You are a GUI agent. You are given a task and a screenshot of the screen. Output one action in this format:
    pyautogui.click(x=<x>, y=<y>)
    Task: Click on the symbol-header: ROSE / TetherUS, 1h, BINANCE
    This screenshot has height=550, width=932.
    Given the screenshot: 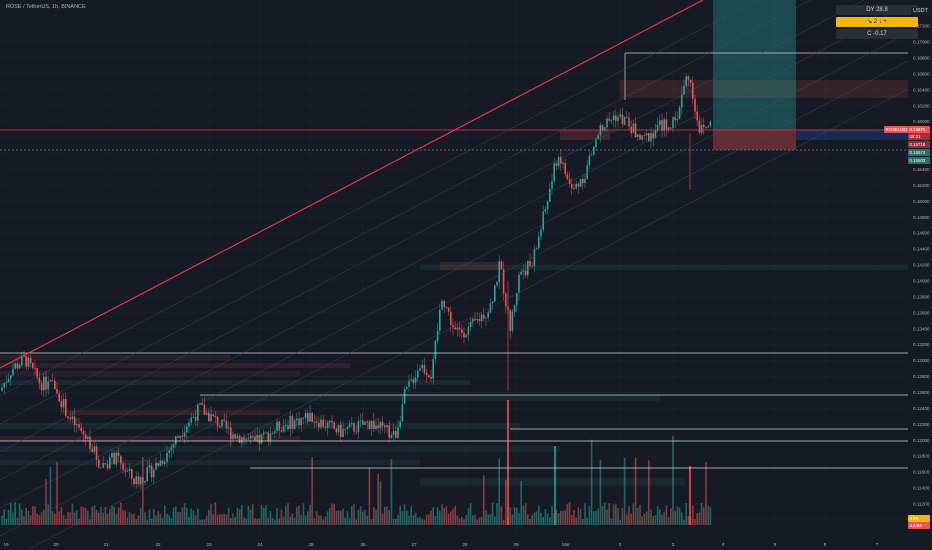 What is the action you would take?
    pyautogui.click(x=46, y=7)
    